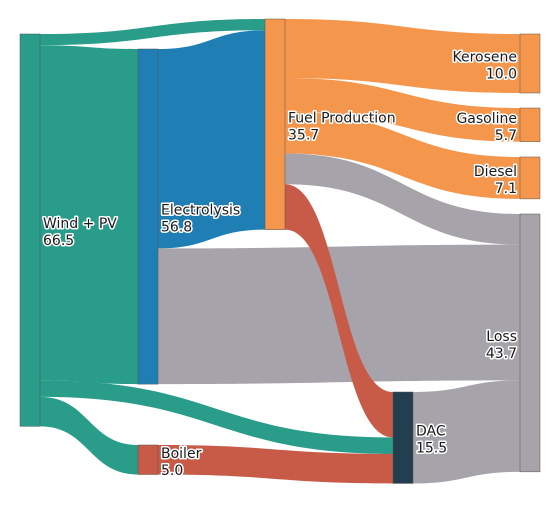 This screenshot has width=550, height=505. Describe the element at coordinates (530, 63) in the screenshot. I see `node-kerosene` at that location.